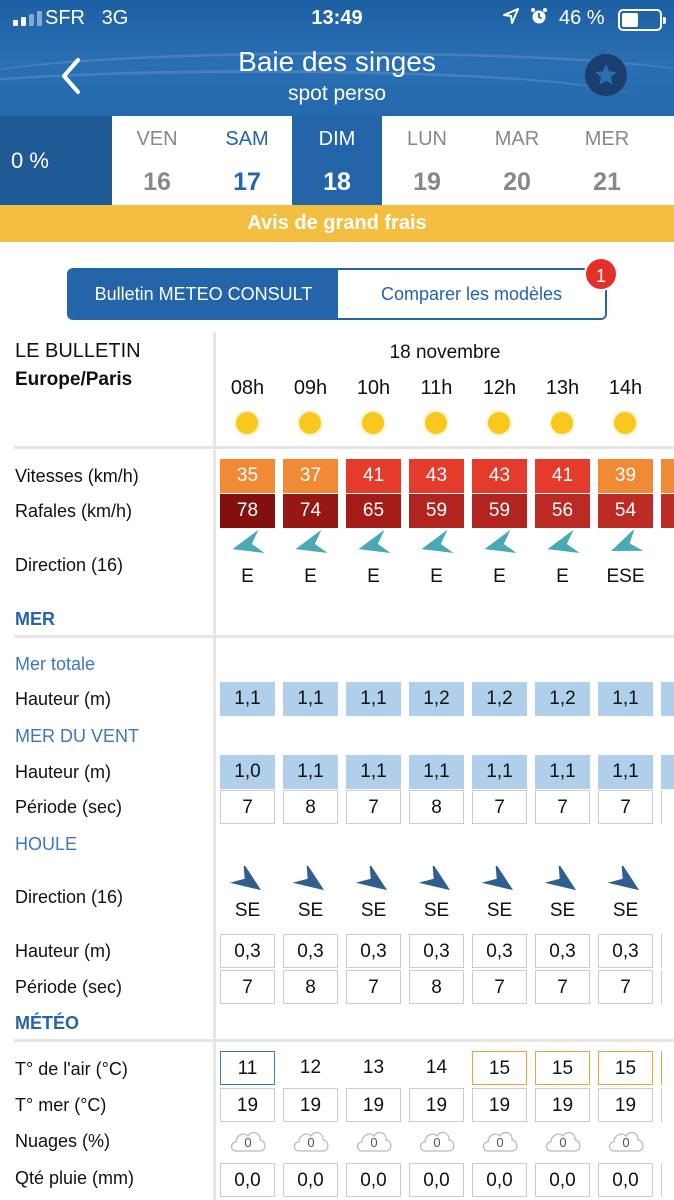 Image resolution: width=674 pixels, height=1200 pixels. I want to click on wind-direction-label: ESE, so click(625, 576).